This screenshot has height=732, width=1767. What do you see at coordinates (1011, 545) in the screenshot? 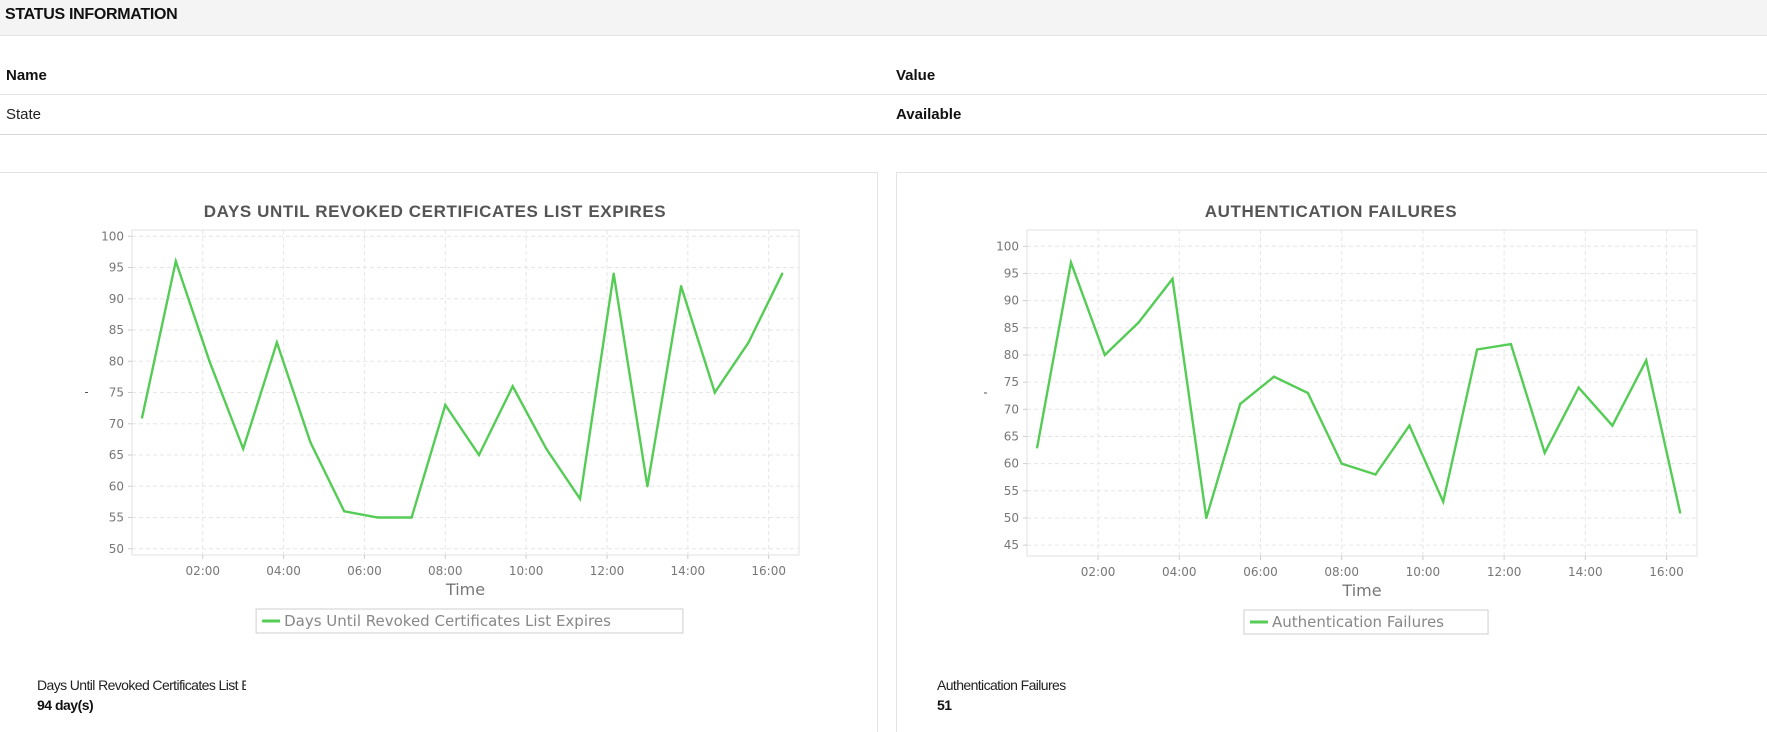
I see `y-tick-label: 45` at bounding box center [1011, 545].